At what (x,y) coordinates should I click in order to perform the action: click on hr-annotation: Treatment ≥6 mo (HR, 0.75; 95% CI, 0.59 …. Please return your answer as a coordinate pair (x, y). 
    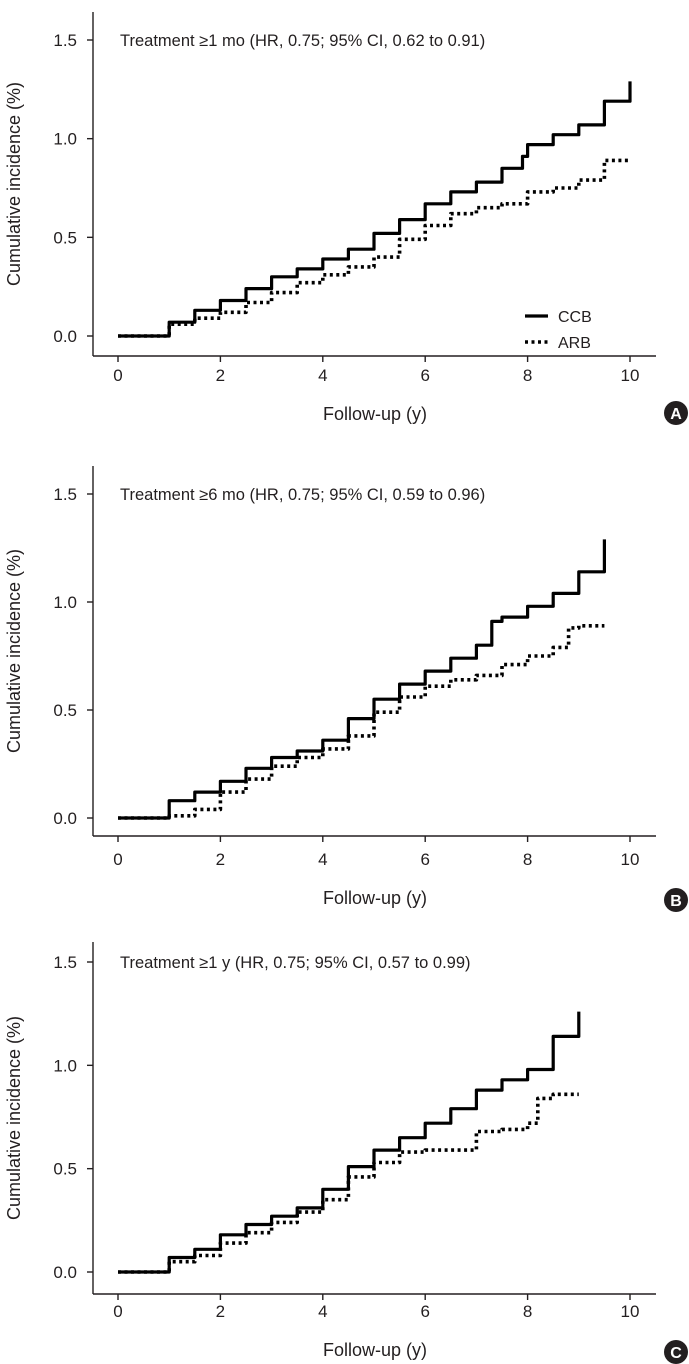
    Looking at the image, I should click on (302, 495).